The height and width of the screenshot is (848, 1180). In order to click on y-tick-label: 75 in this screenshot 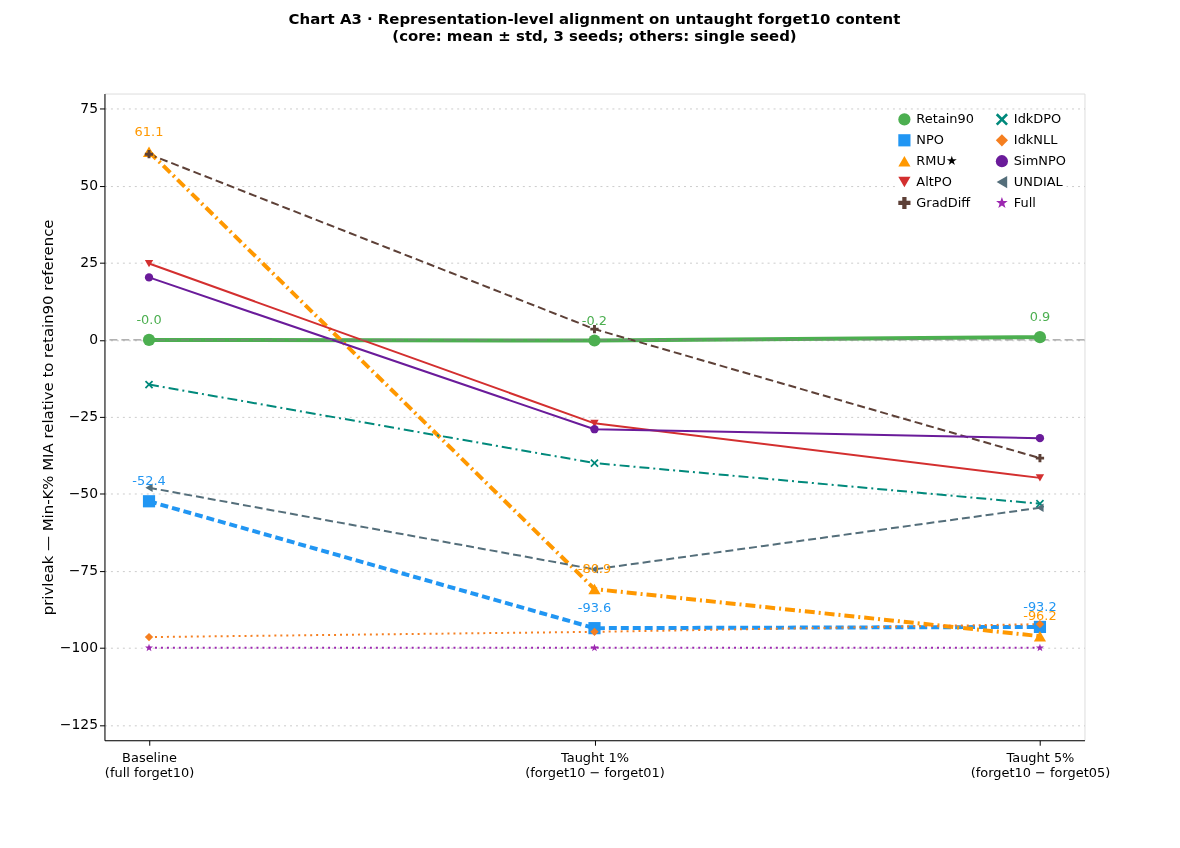, I will do `click(89, 108)`.